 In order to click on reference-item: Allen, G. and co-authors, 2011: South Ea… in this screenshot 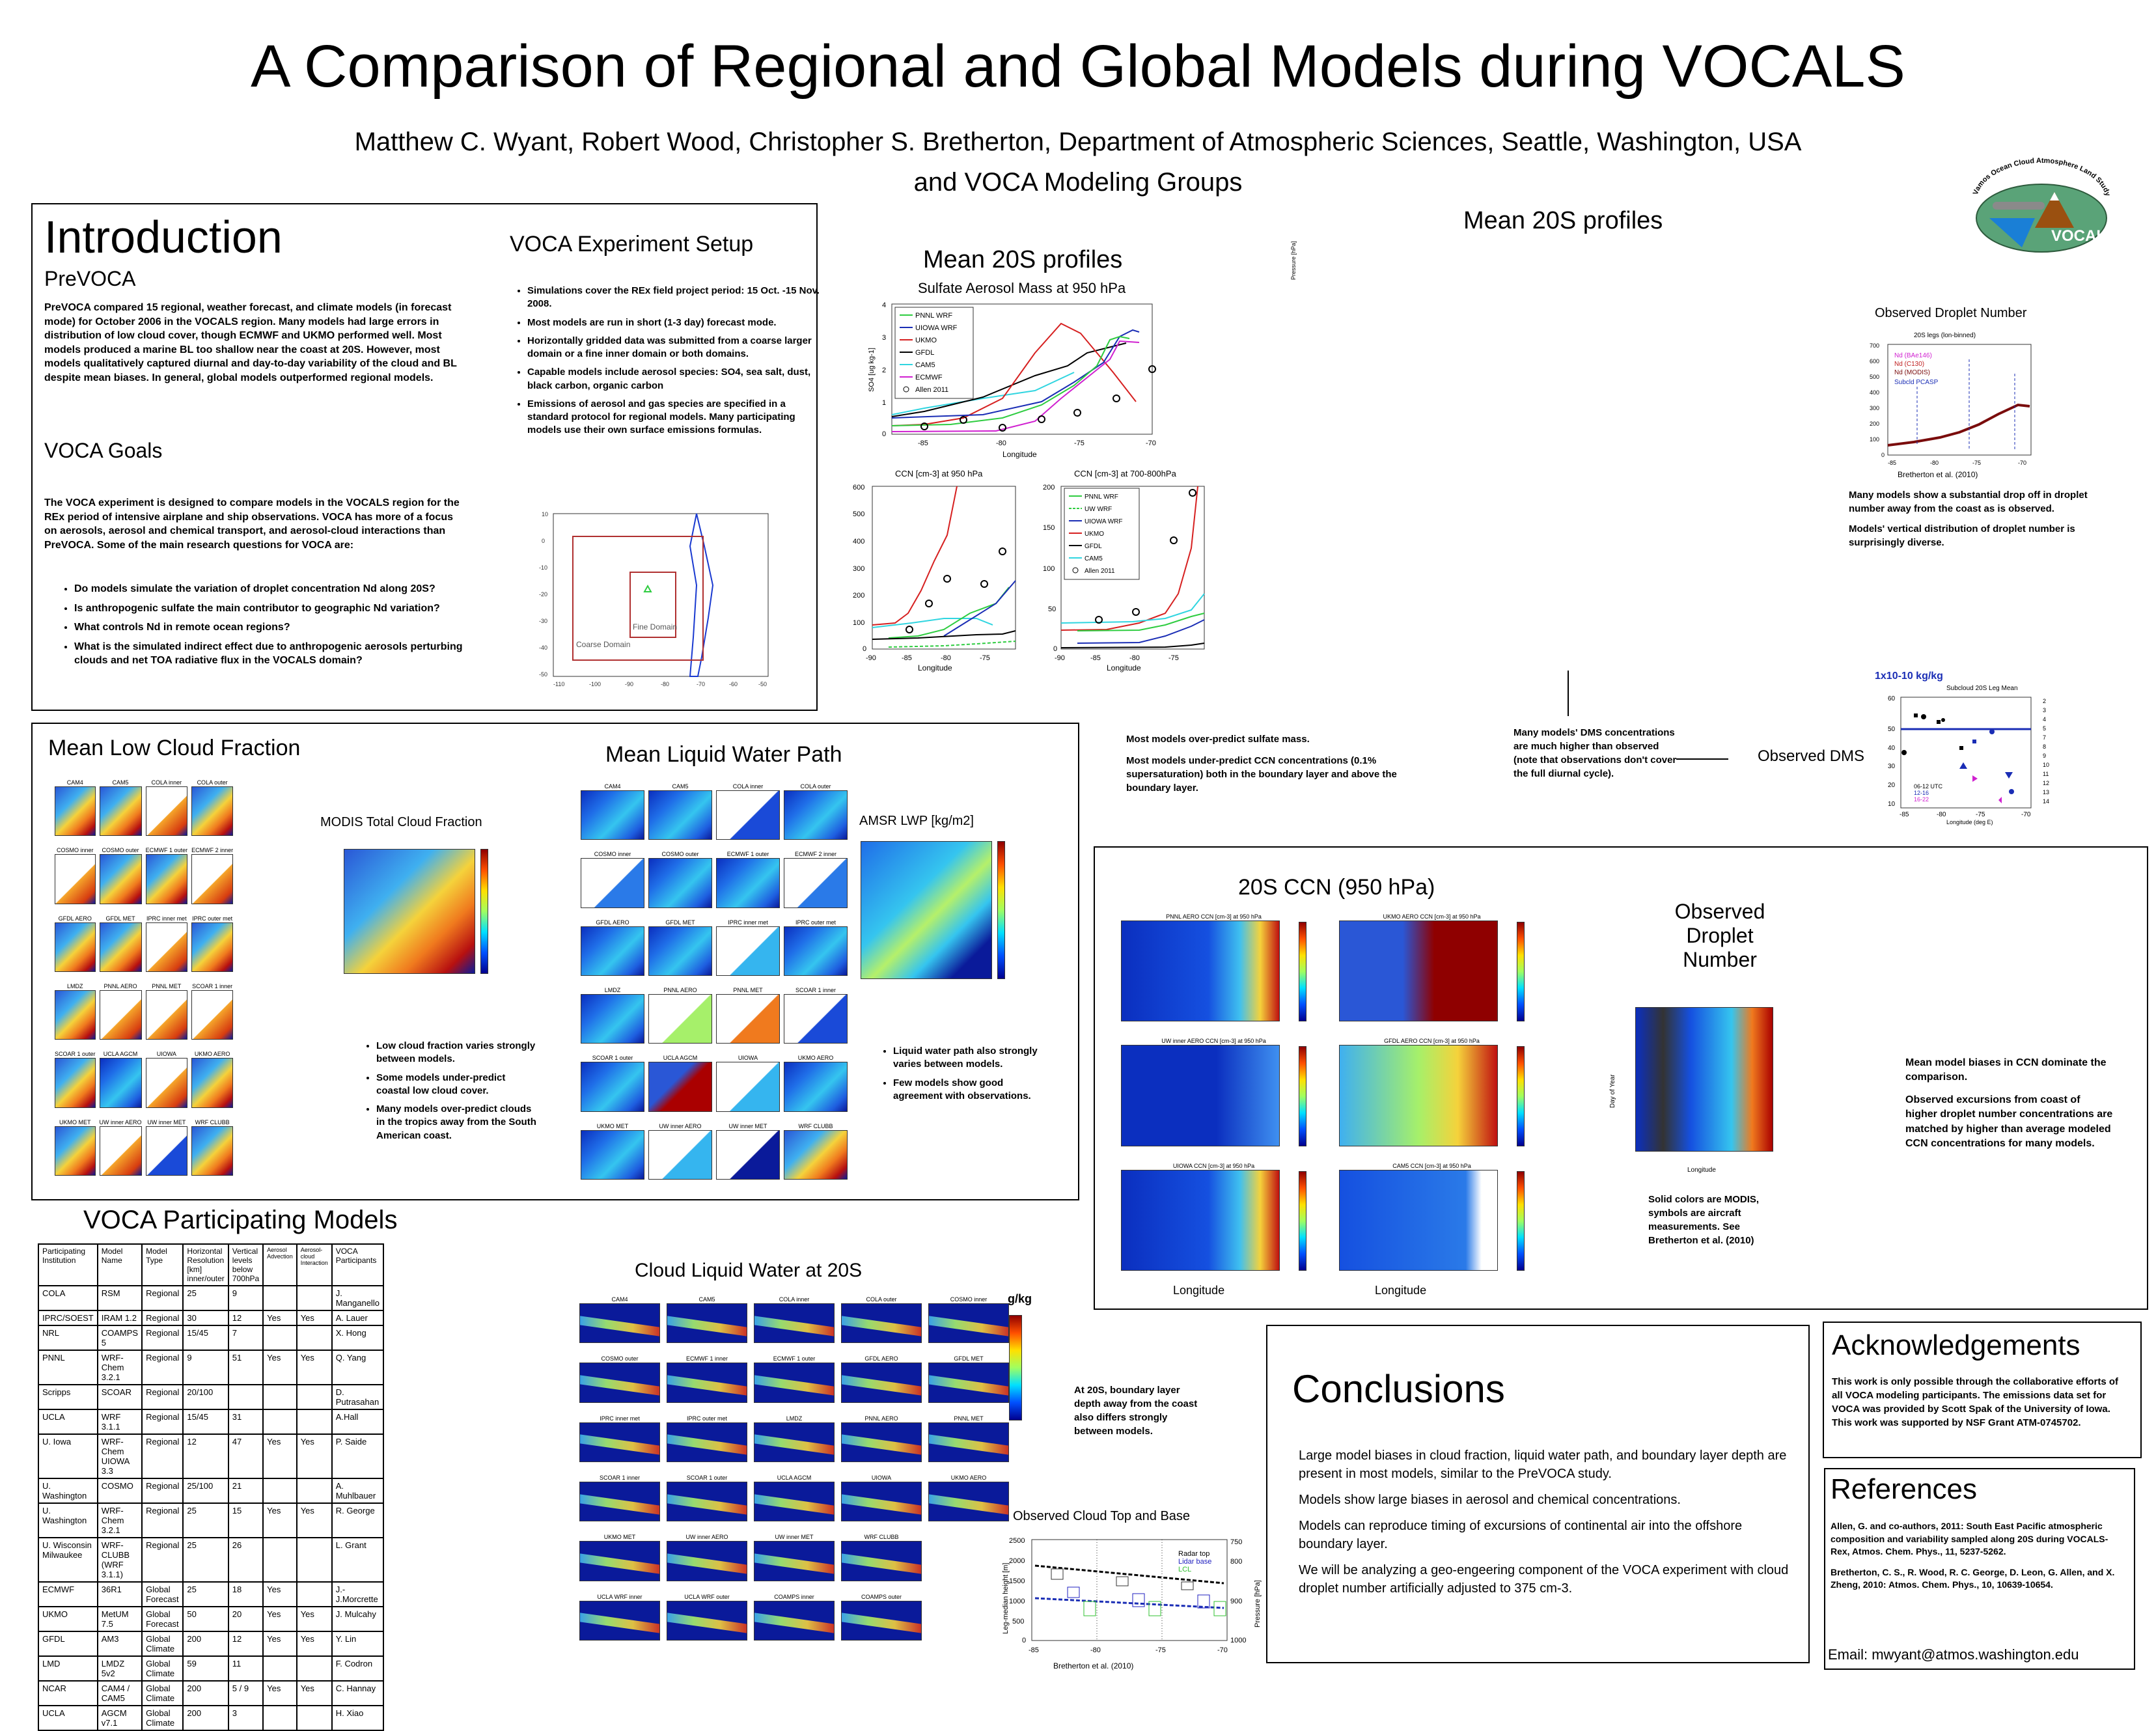, I will do `click(1969, 1539)`.